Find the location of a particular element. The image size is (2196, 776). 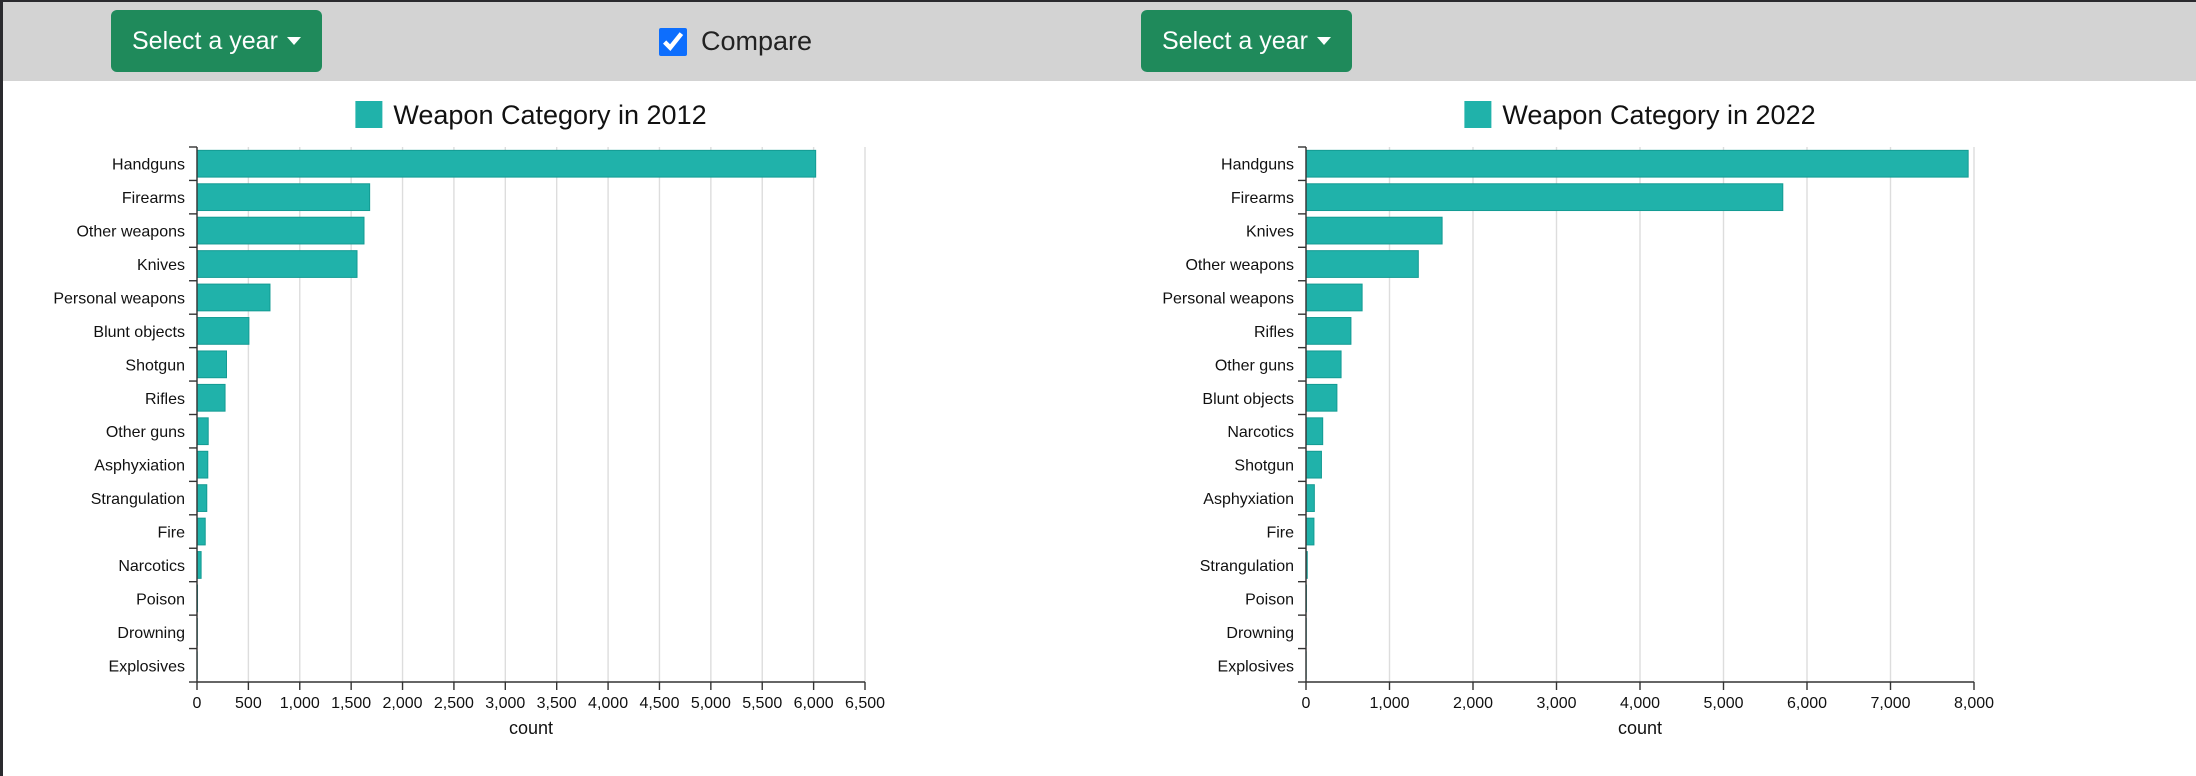

x-tick-label: 500 is located at coordinates (248, 703).